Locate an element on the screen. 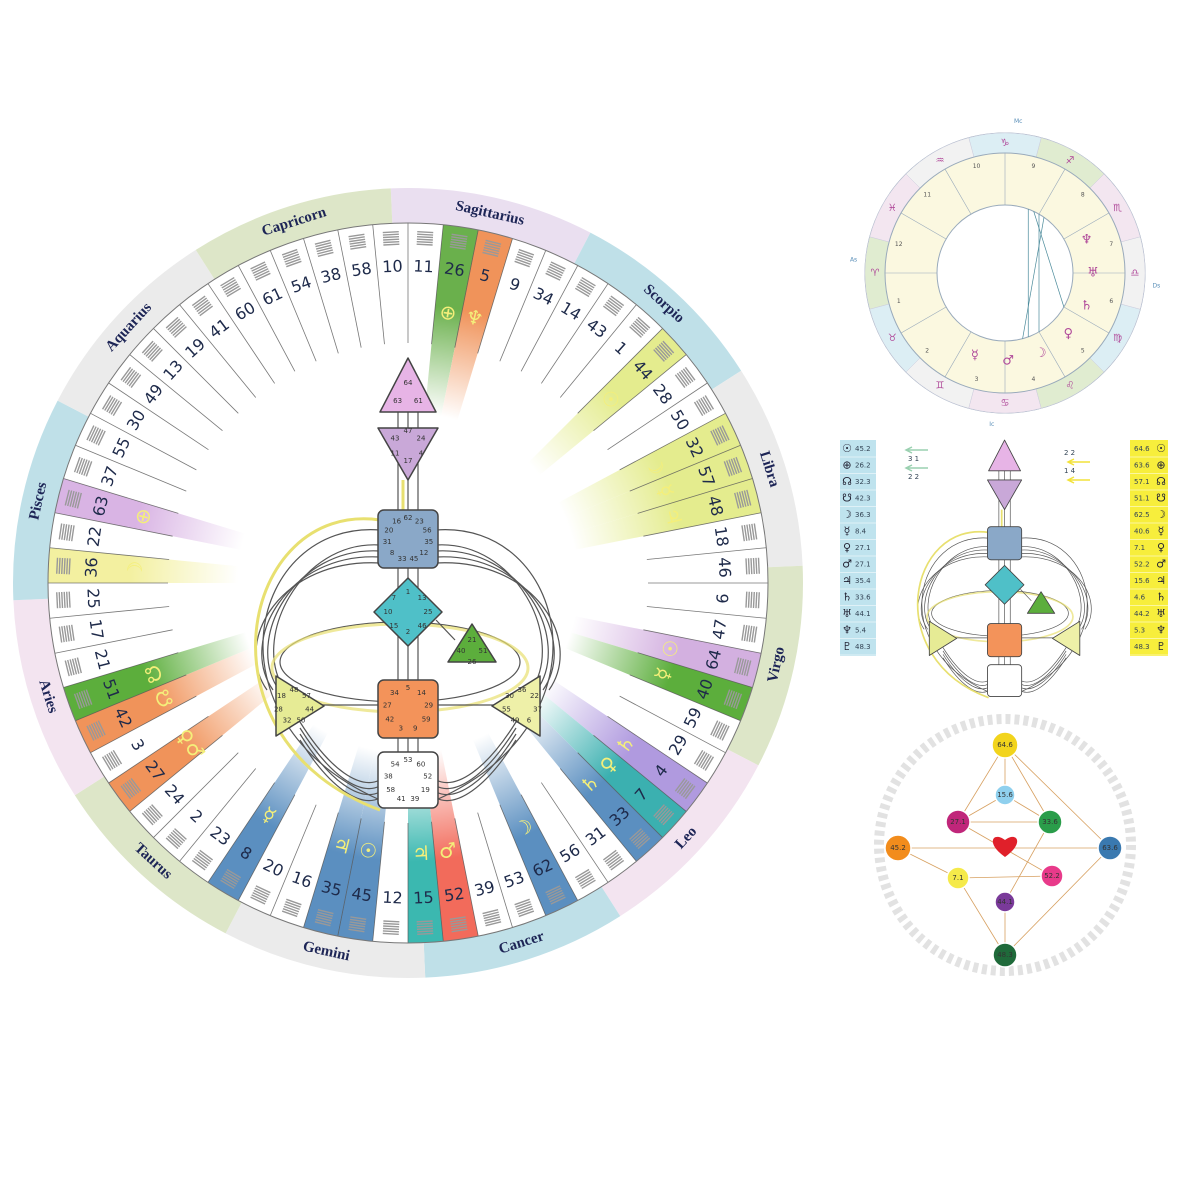 The width and height of the screenshot is (1200, 1200). house-number: 1 is located at coordinates (899, 301).